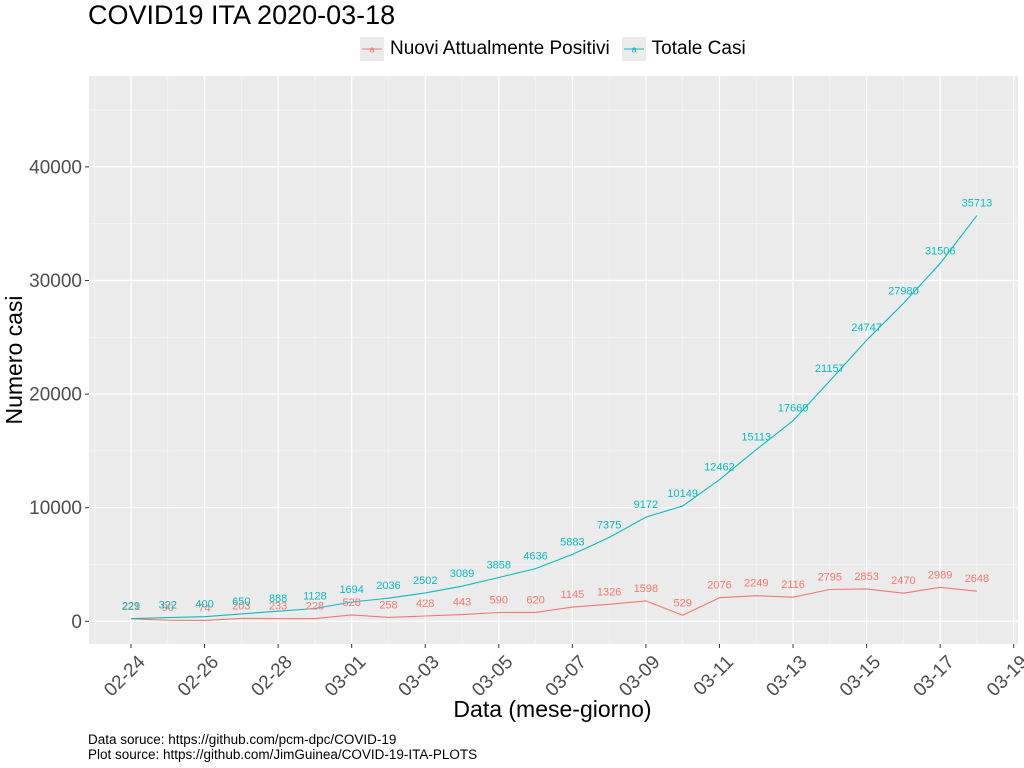  What do you see at coordinates (351, 590) in the screenshot?
I see `data-label-totale: 1694` at bounding box center [351, 590].